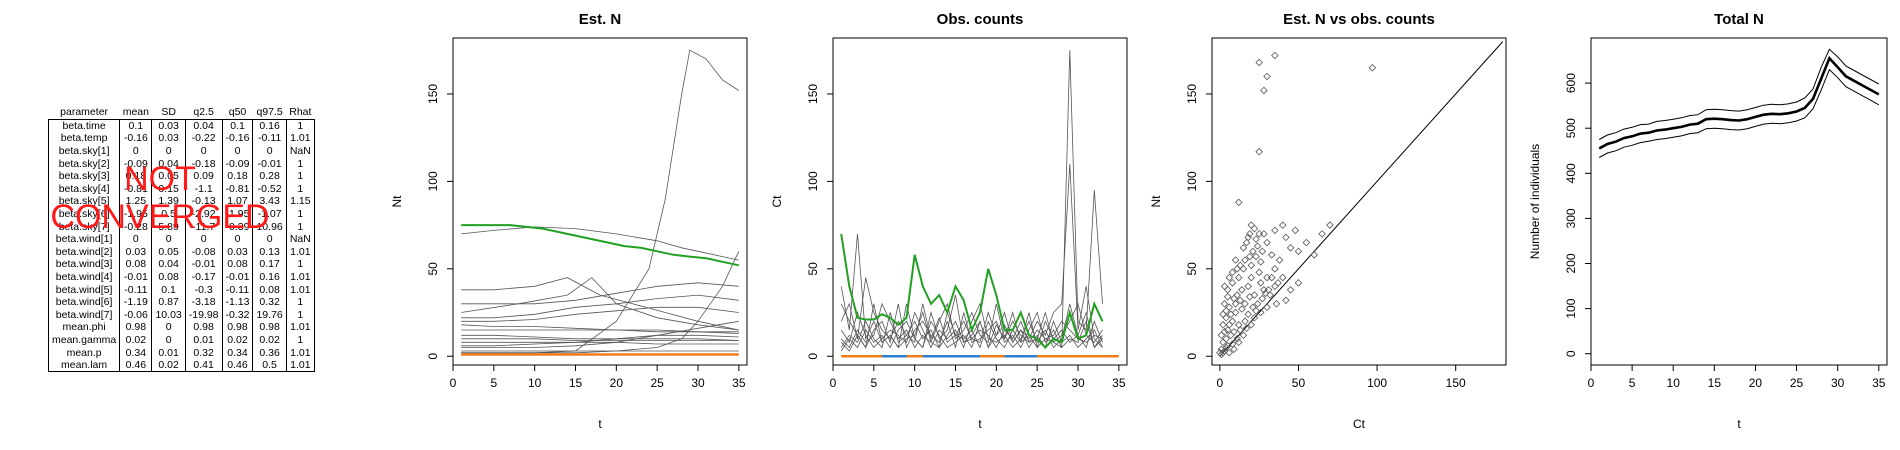 The image size is (1900, 450). Describe the element at coordinates (1535, 201) in the screenshot. I see `y-axis-label: Number of individuals` at that location.